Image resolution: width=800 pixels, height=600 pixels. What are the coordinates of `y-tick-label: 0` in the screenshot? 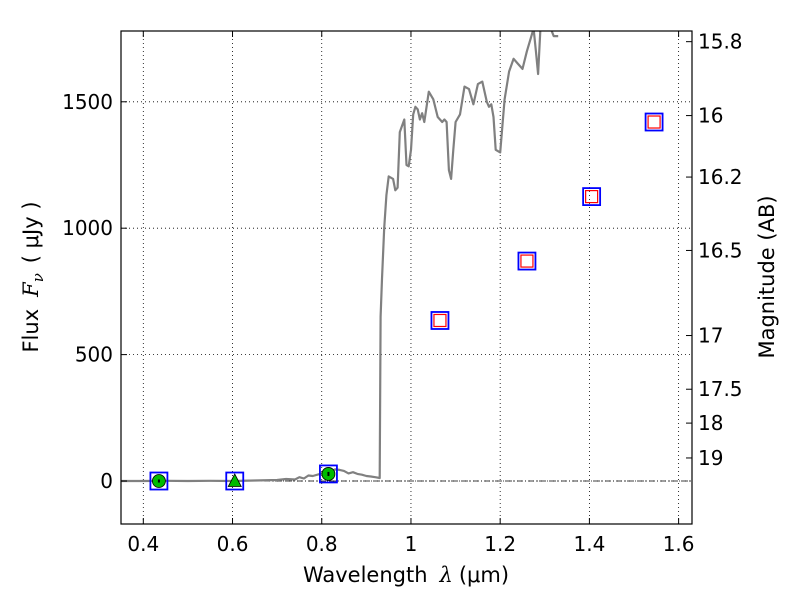 It's located at (106, 481).